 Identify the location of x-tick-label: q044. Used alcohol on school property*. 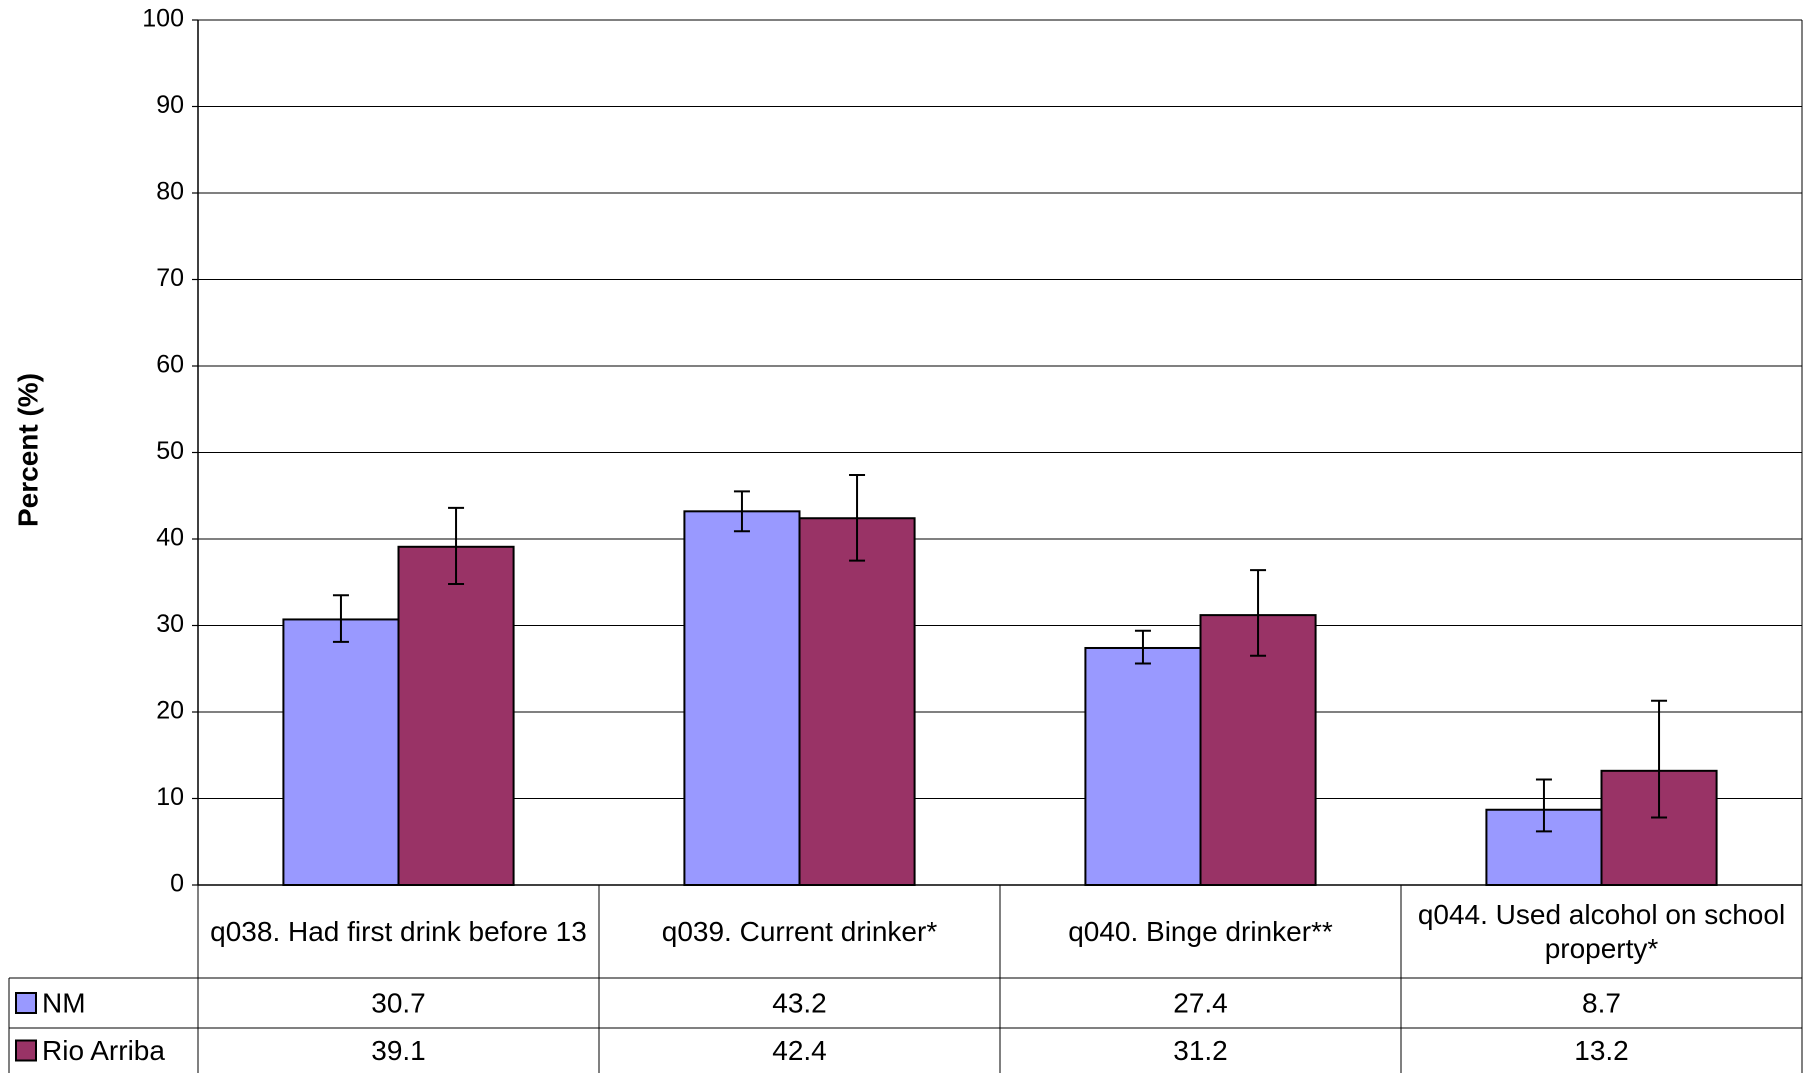
(1601, 931).